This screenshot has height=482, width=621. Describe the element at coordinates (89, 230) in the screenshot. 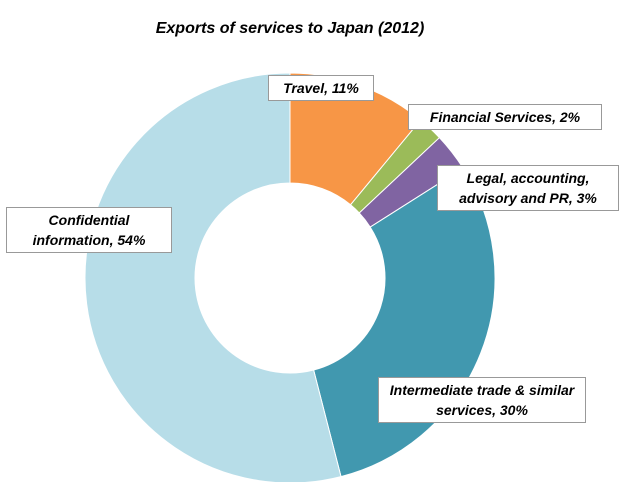

I see `data-label: Confidential information, 54%` at that location.